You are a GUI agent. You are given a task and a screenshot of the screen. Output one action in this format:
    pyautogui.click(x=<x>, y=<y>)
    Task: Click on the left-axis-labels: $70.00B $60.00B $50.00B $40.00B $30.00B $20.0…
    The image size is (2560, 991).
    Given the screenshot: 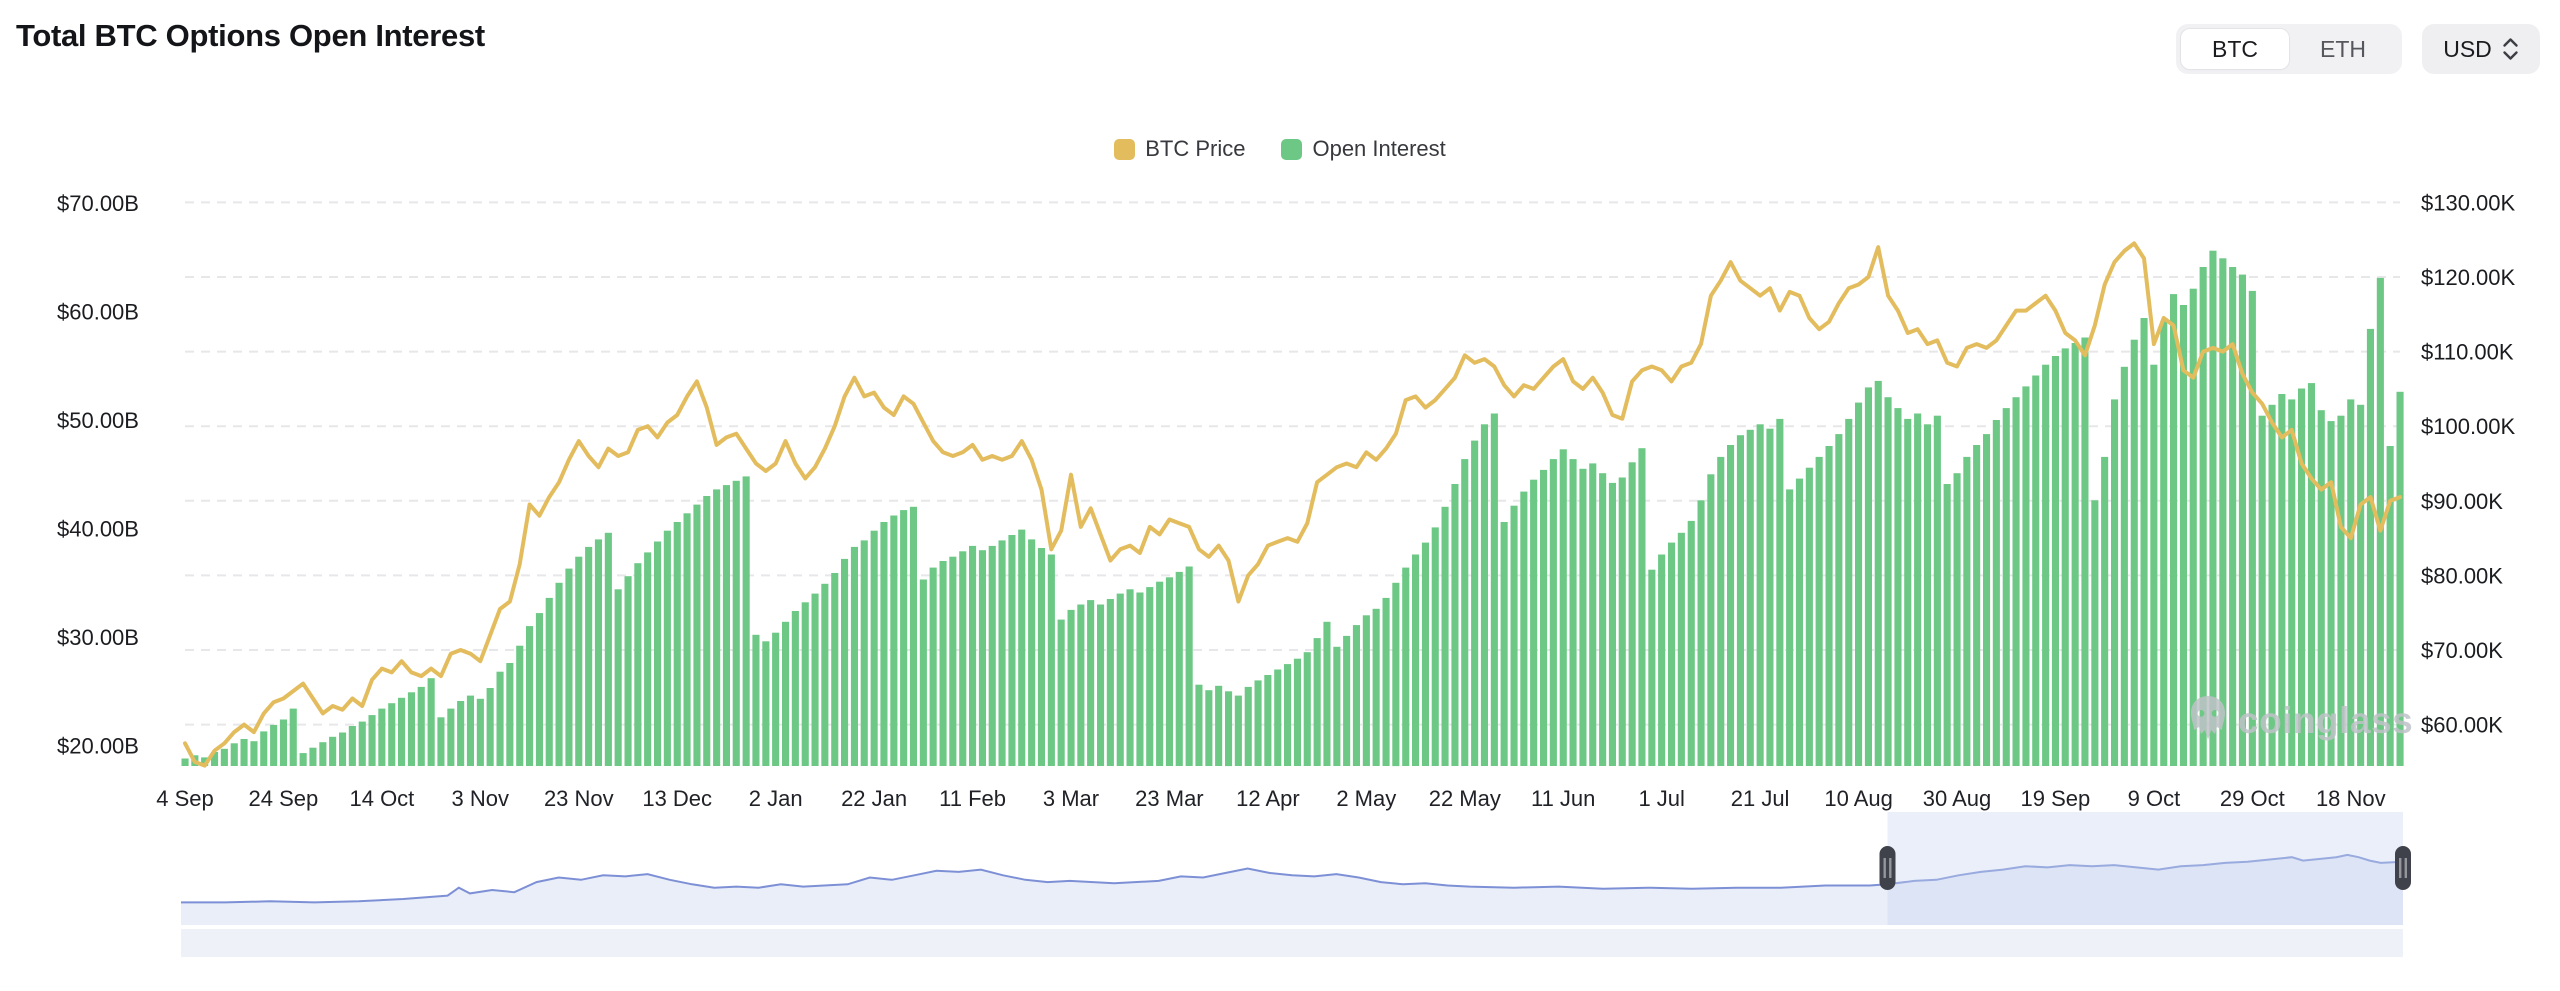 What is the action you would take?
    pyautogui.click(x=98, y=475)
    